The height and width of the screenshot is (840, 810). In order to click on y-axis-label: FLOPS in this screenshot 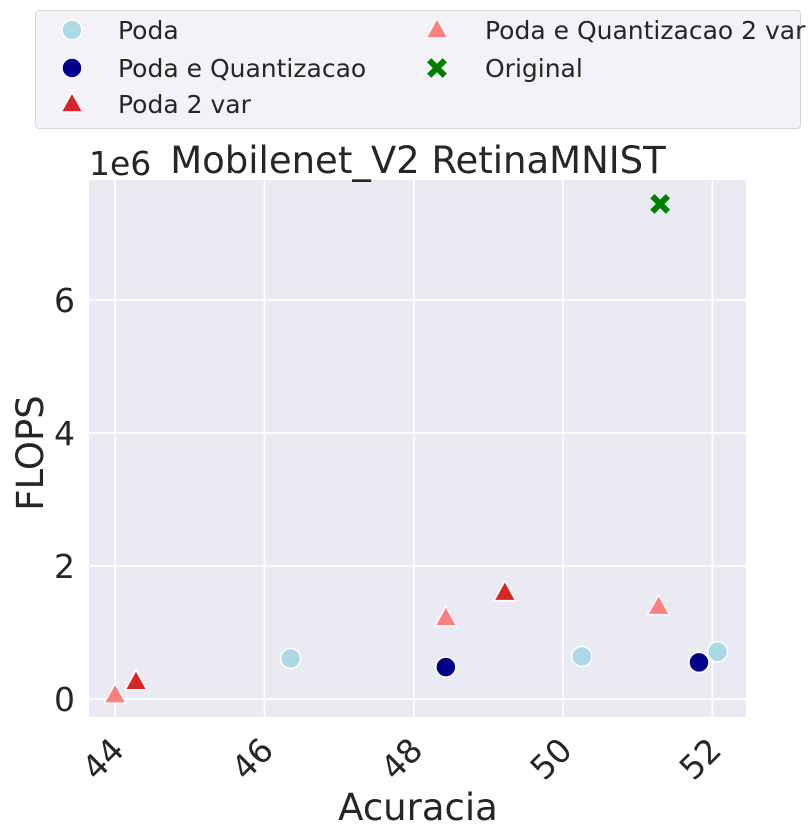, I will do `click(30, 453)`.